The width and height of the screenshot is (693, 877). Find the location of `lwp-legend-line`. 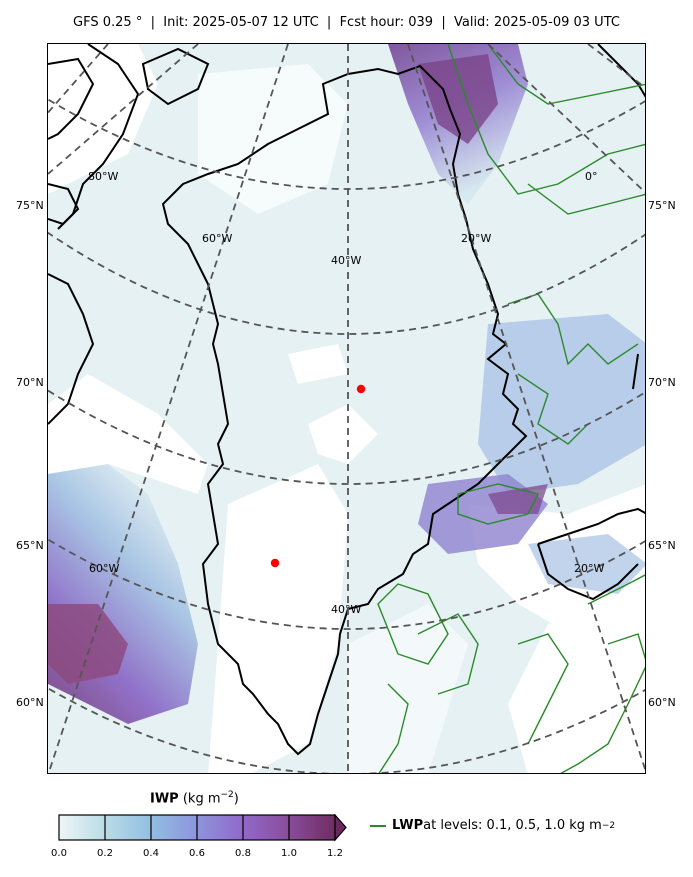

lwp-legend-line is located at coordinates (378, 825).